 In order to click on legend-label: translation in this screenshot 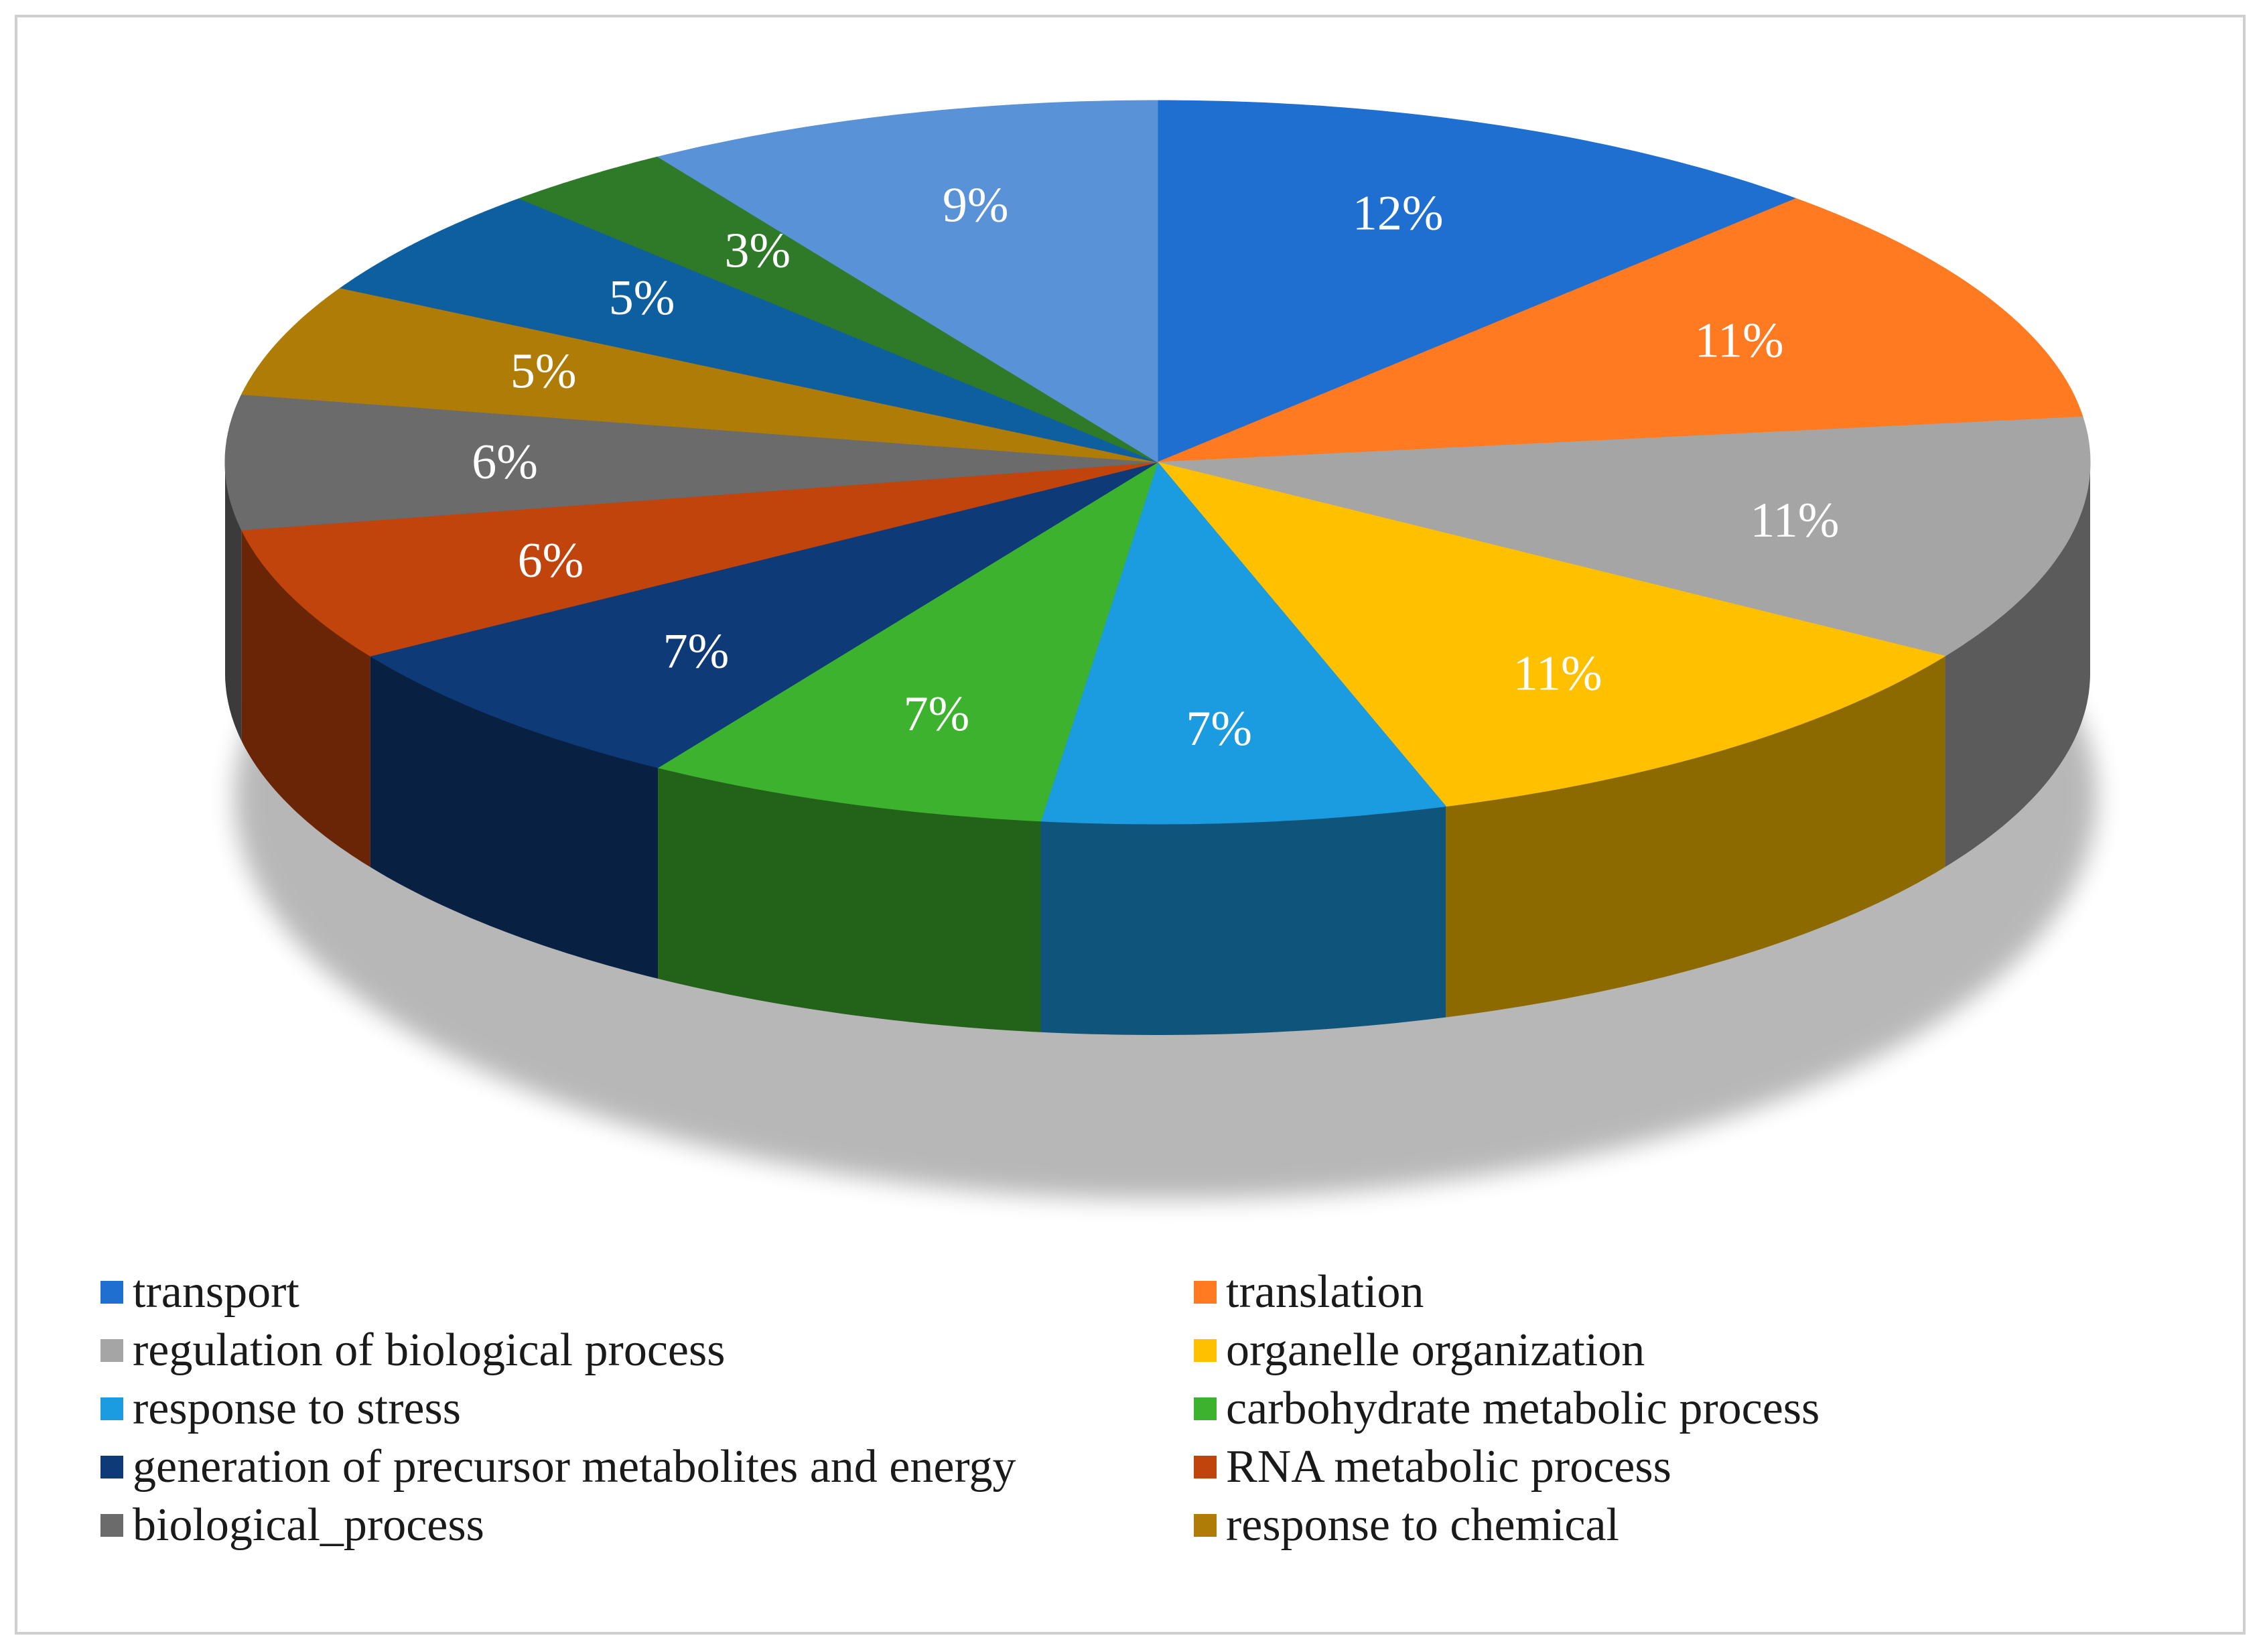, I will do `click(1325, 1291)`.